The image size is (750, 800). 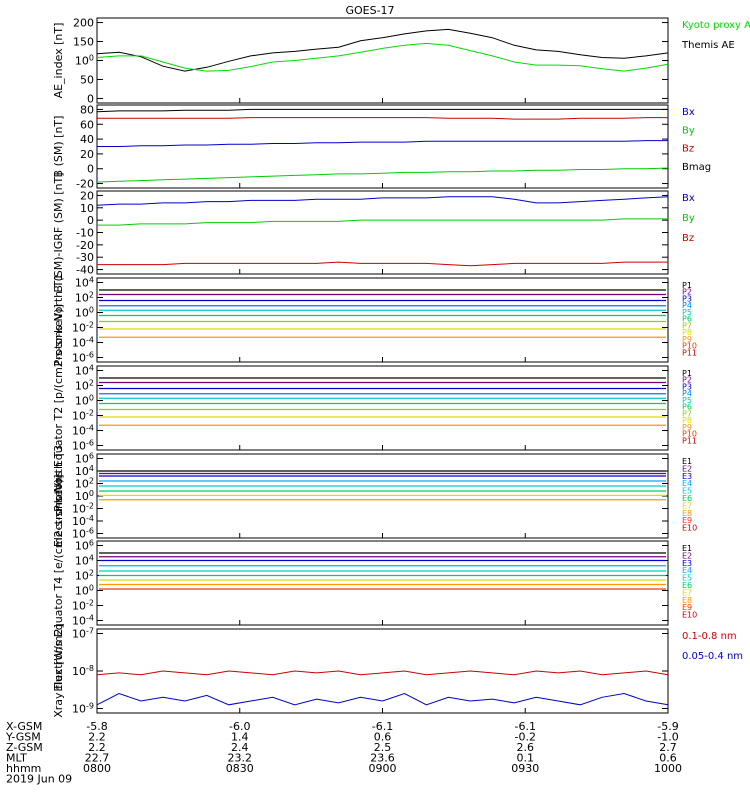 I want to click on footer-value: 1000, so click(x=668, y=768).